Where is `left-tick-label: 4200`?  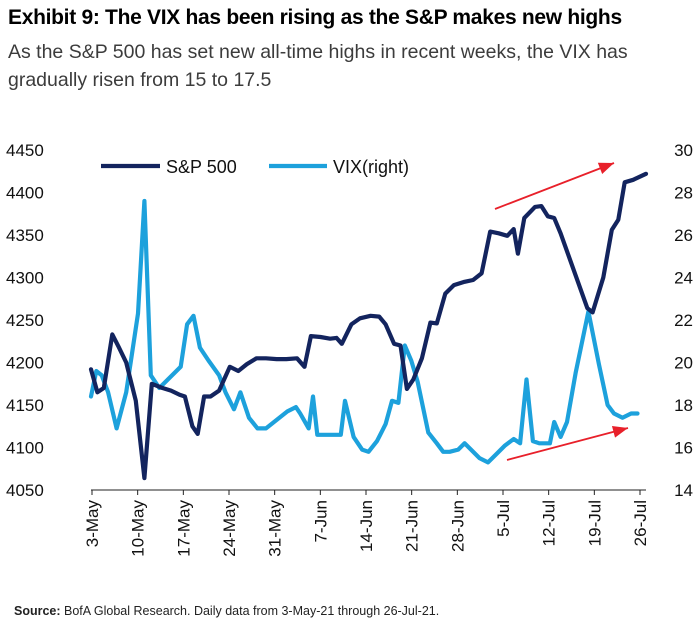 left-tick-label: 4200 is located at coordinates (25, 363).